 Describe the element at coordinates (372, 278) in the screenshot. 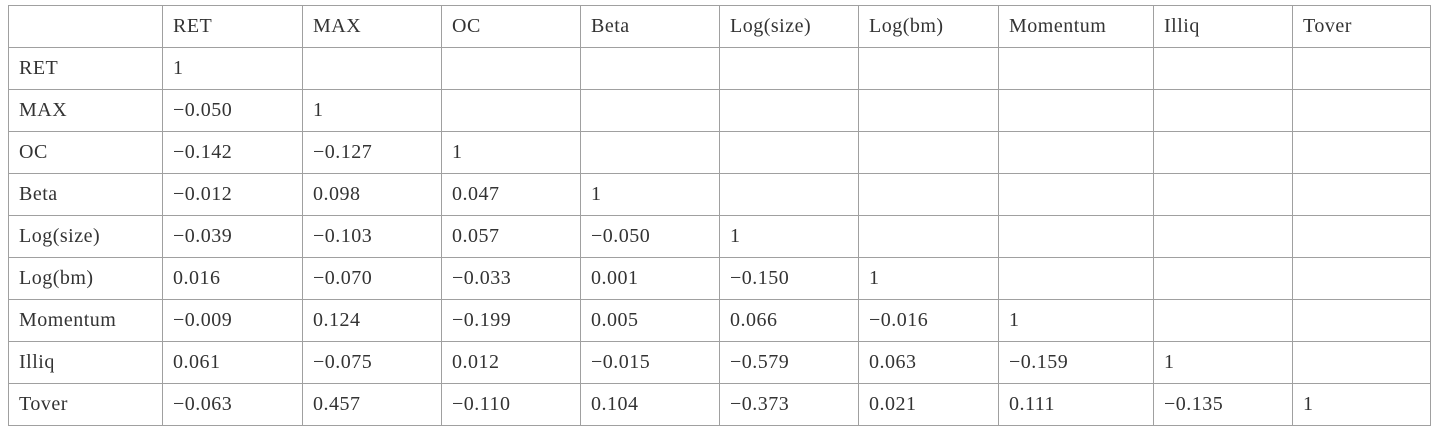

I see `table-cell: −0.070` at that location.